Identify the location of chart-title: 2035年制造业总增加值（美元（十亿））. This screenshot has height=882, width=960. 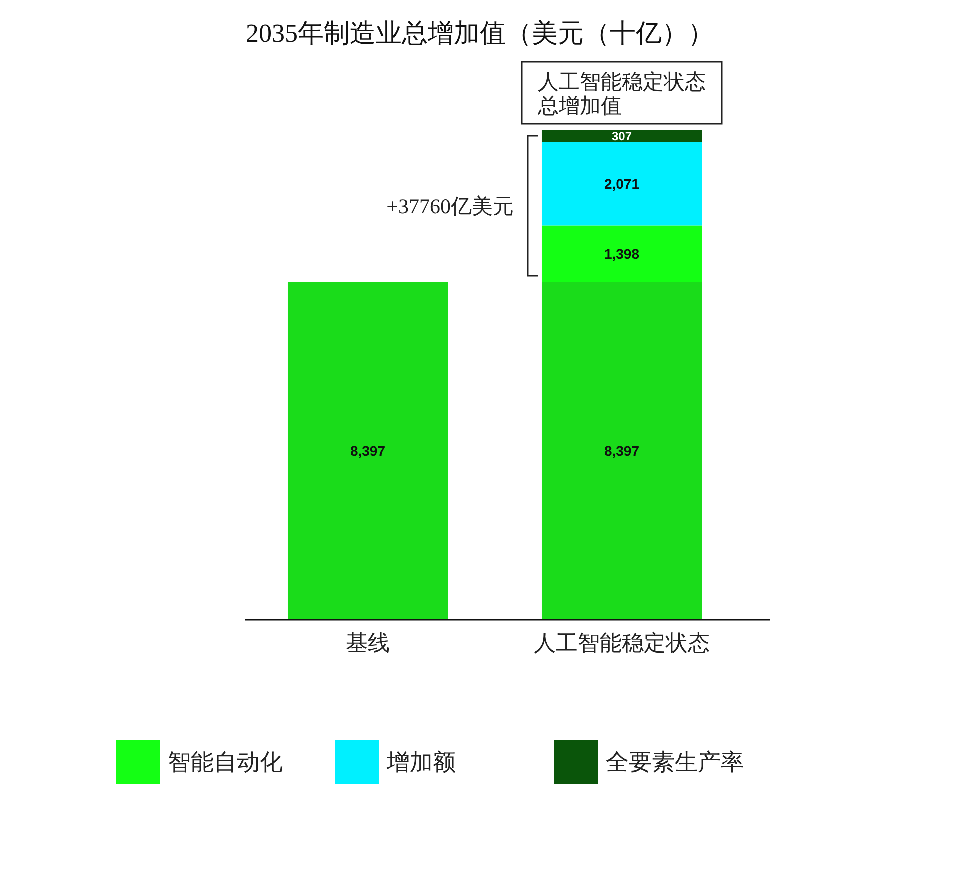
(480, 33).